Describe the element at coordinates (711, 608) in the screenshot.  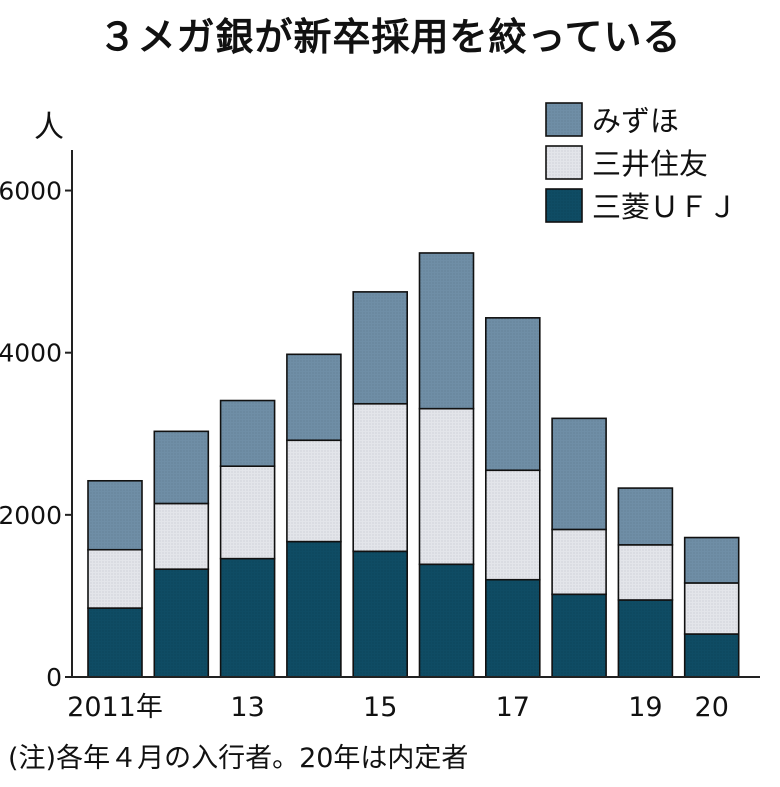
I see `bar-segment-smbc-2020` at that location.